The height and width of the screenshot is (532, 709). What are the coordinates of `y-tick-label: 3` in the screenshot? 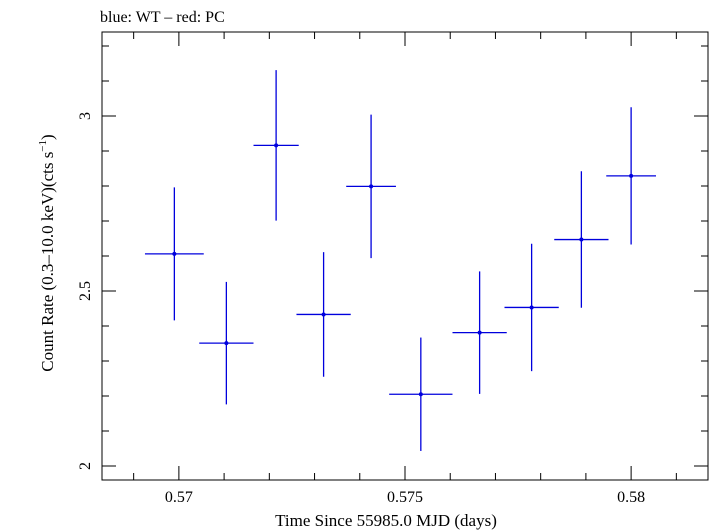 It's located at (85, 116).